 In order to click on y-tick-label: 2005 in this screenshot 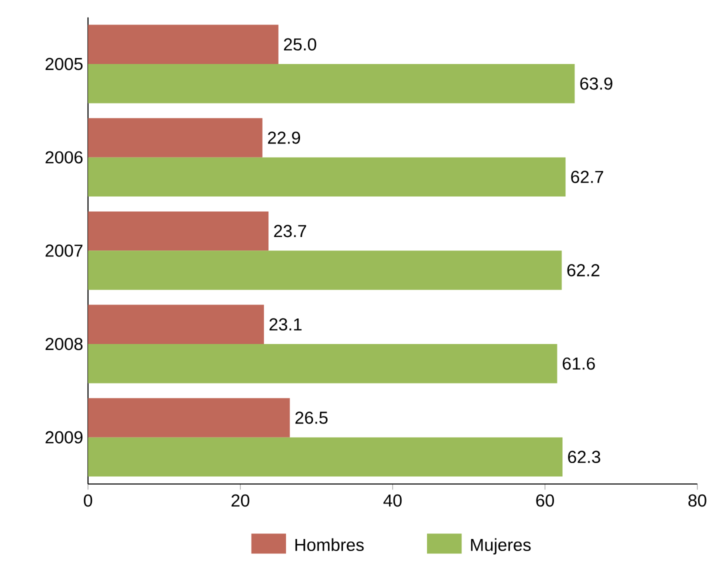, I will do `click(64, 64)`.